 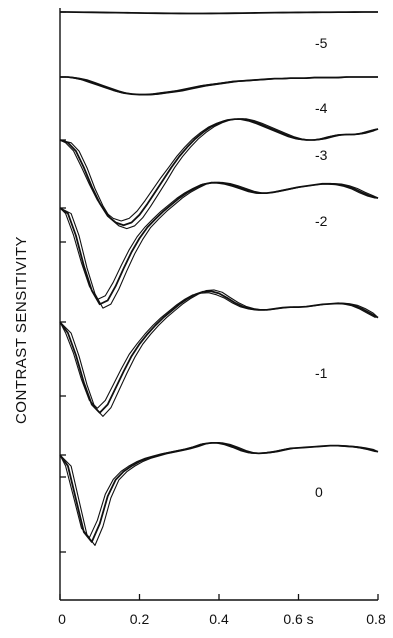 I want to click on x-tick-label: 0.6 s, so click(x=298, y=619).